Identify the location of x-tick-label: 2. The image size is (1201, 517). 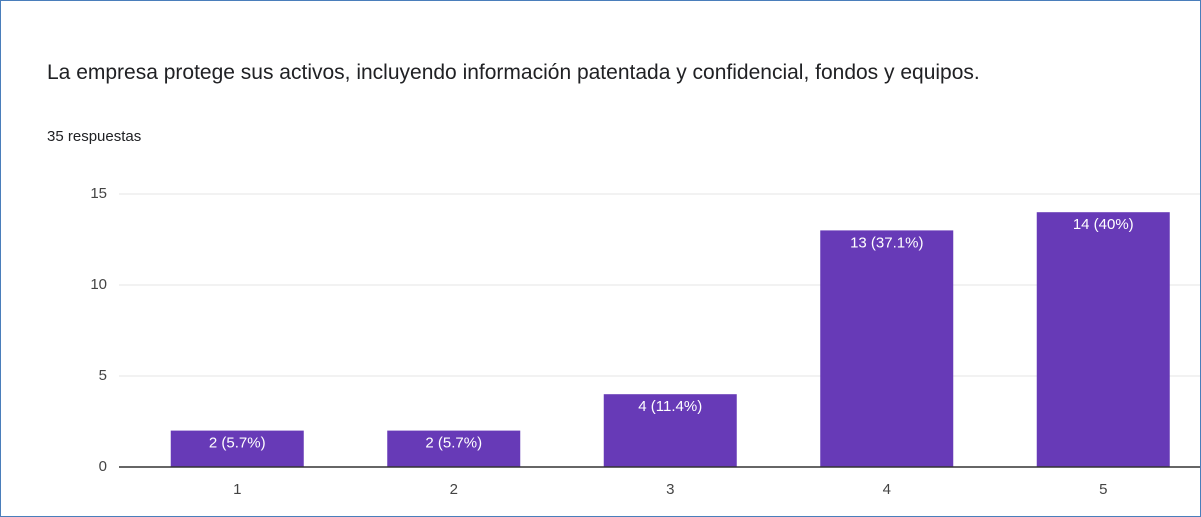
(454, 489).